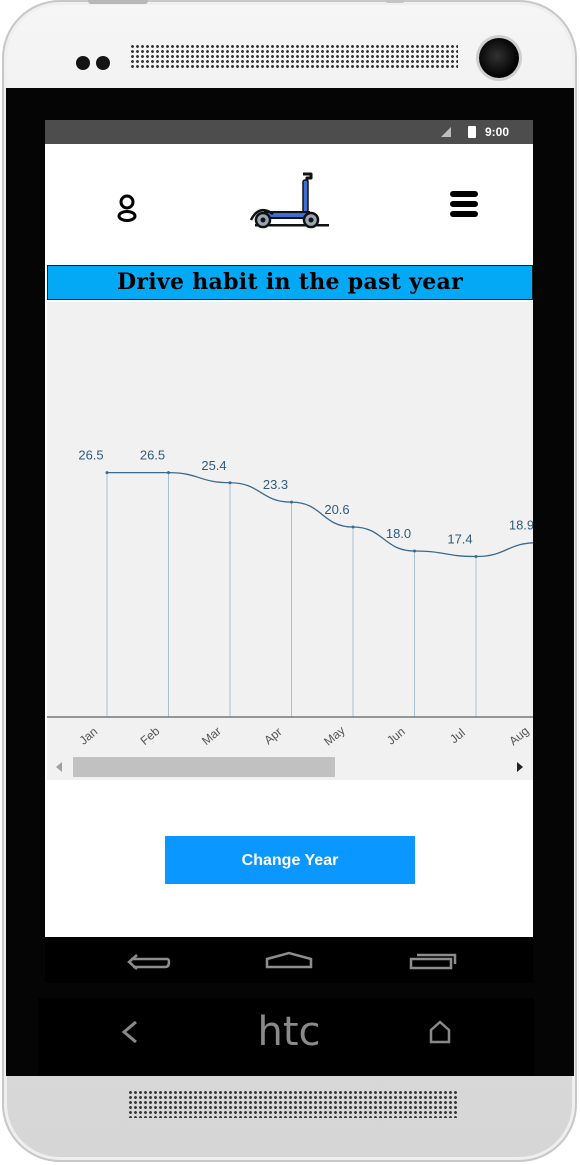 This screenshot has width=580, height=1165. I want to click on value-label-mar: 25.4, so click(213, 465).